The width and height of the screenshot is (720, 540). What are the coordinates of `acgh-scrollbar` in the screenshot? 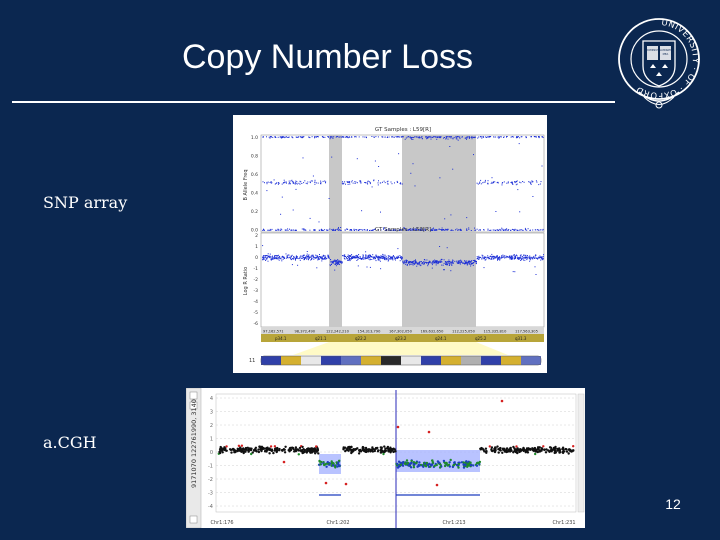 It's located at (581, 453).